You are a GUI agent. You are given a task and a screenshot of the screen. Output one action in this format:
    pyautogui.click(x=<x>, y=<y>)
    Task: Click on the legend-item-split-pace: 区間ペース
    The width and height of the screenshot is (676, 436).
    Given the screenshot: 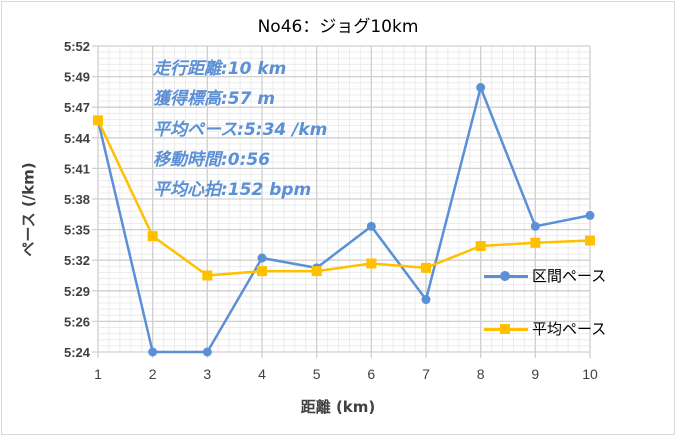 What is the action you would take?
    pyautogui.click(x=545, y=275)
    